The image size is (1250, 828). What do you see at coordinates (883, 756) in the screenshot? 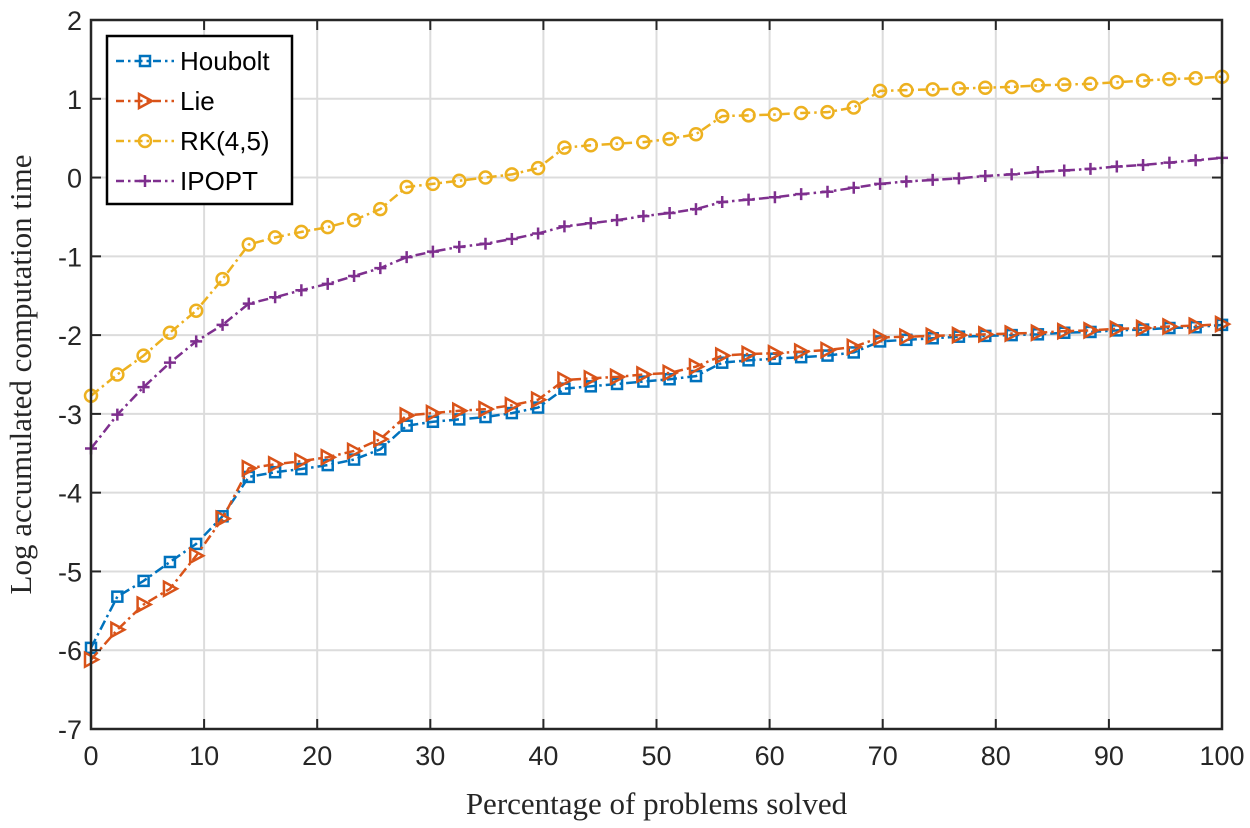
I see `x-tick-label: 70` at bounding box center [883, 756].